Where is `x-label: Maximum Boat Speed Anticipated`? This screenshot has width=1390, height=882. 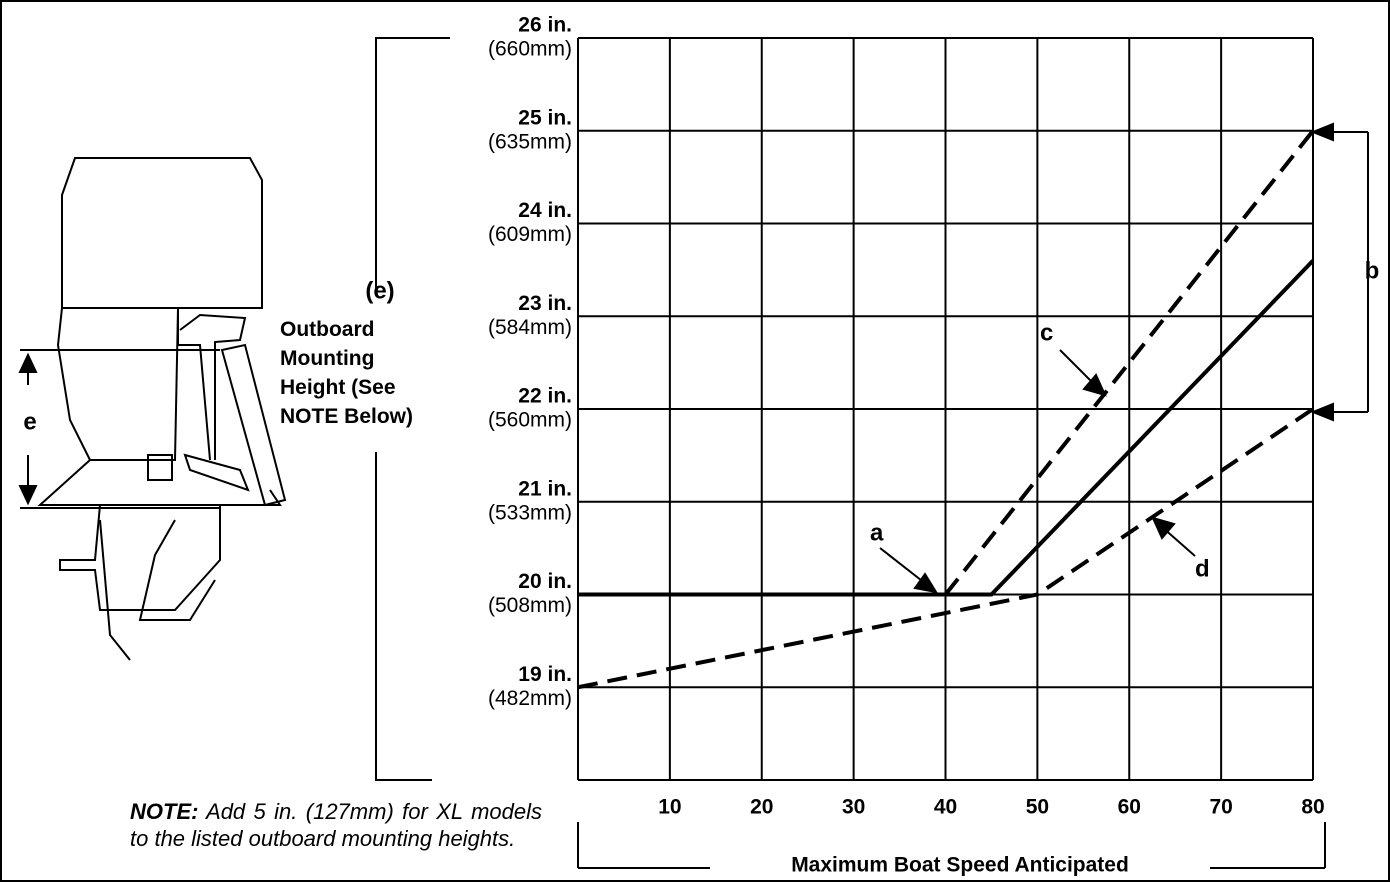 x-label: Maximum Boat Speed Anticipated is located at coordinates (960, 865).